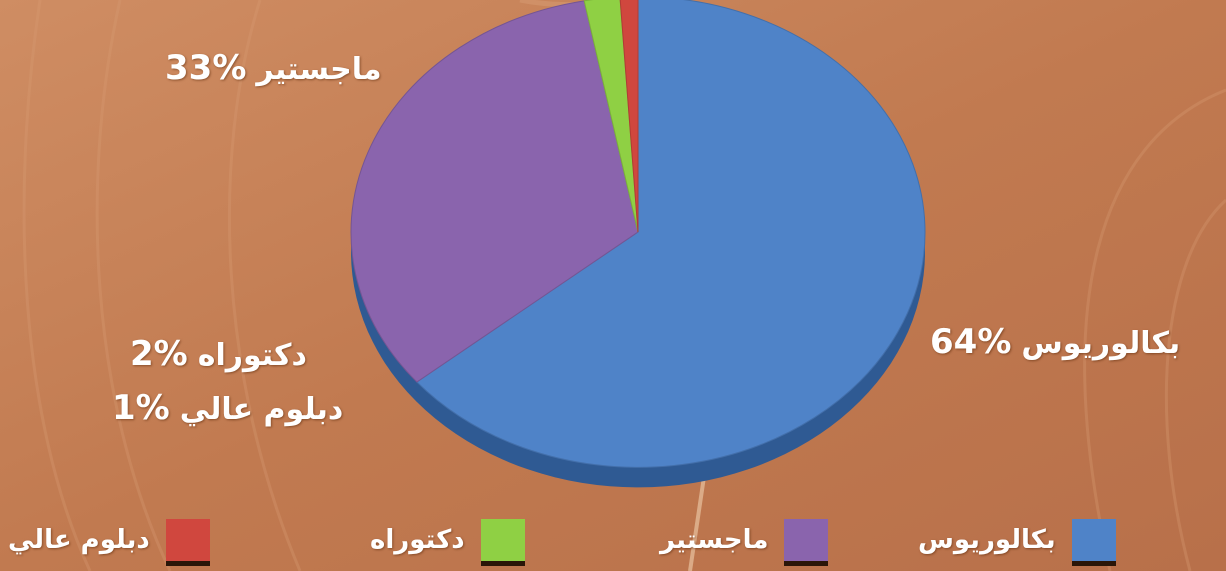 The width and height of the screenshot is (1226, 571). I want to click on legend-item-high-diploma: دبلوم عالي, so click(109, 540).